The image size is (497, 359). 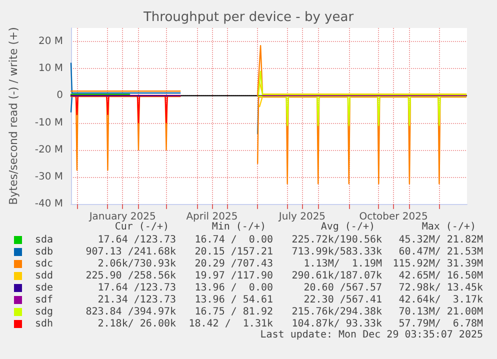 I want to click on y-tick-label: 10 M, so click(x=50, y=68).